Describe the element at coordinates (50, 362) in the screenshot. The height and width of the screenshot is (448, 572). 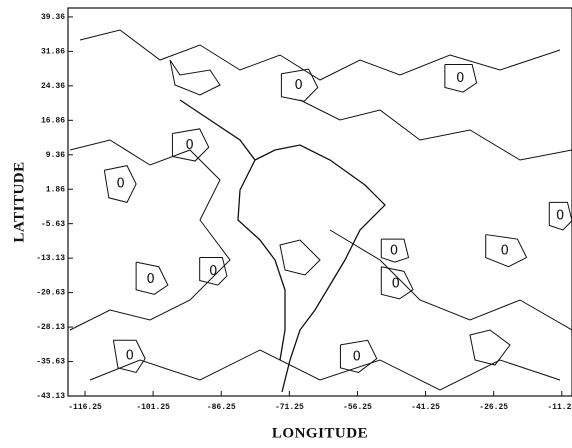
I see `y-tick-label: -35.63` at that location.